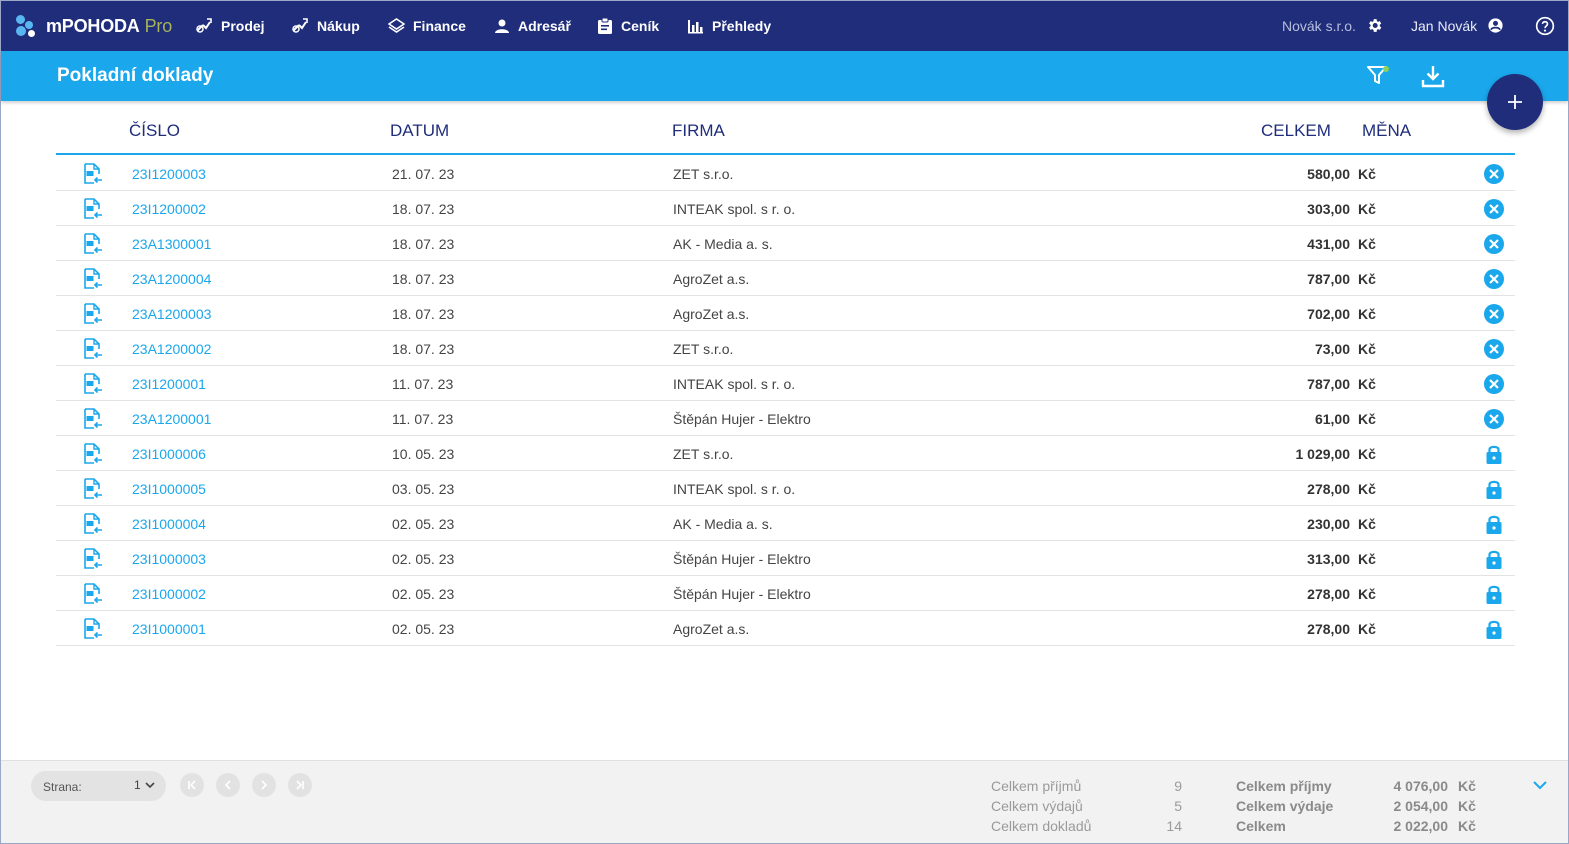 This screenshot has height=844, width=1569. Describe the element at coordinates (169, 454) in the screenshot. I see `document-number-link: 23I1000006` at that location.